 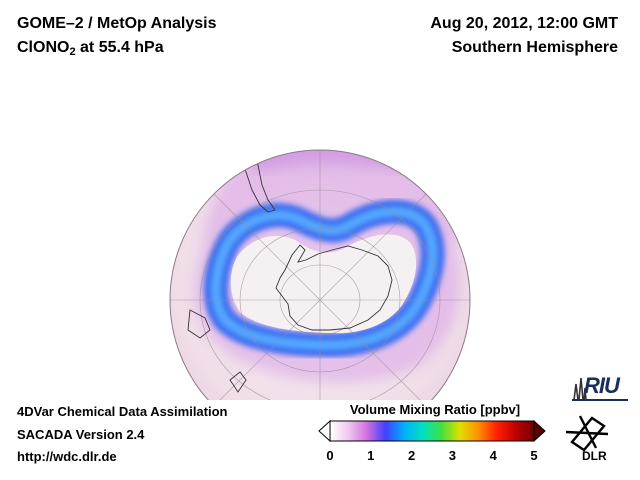 What do you see at coordinates (122, 411) in the screenshot?
I see `footer-line-1: 4DVar Chemical Data Assimilation` at bounding box center [122, 411].